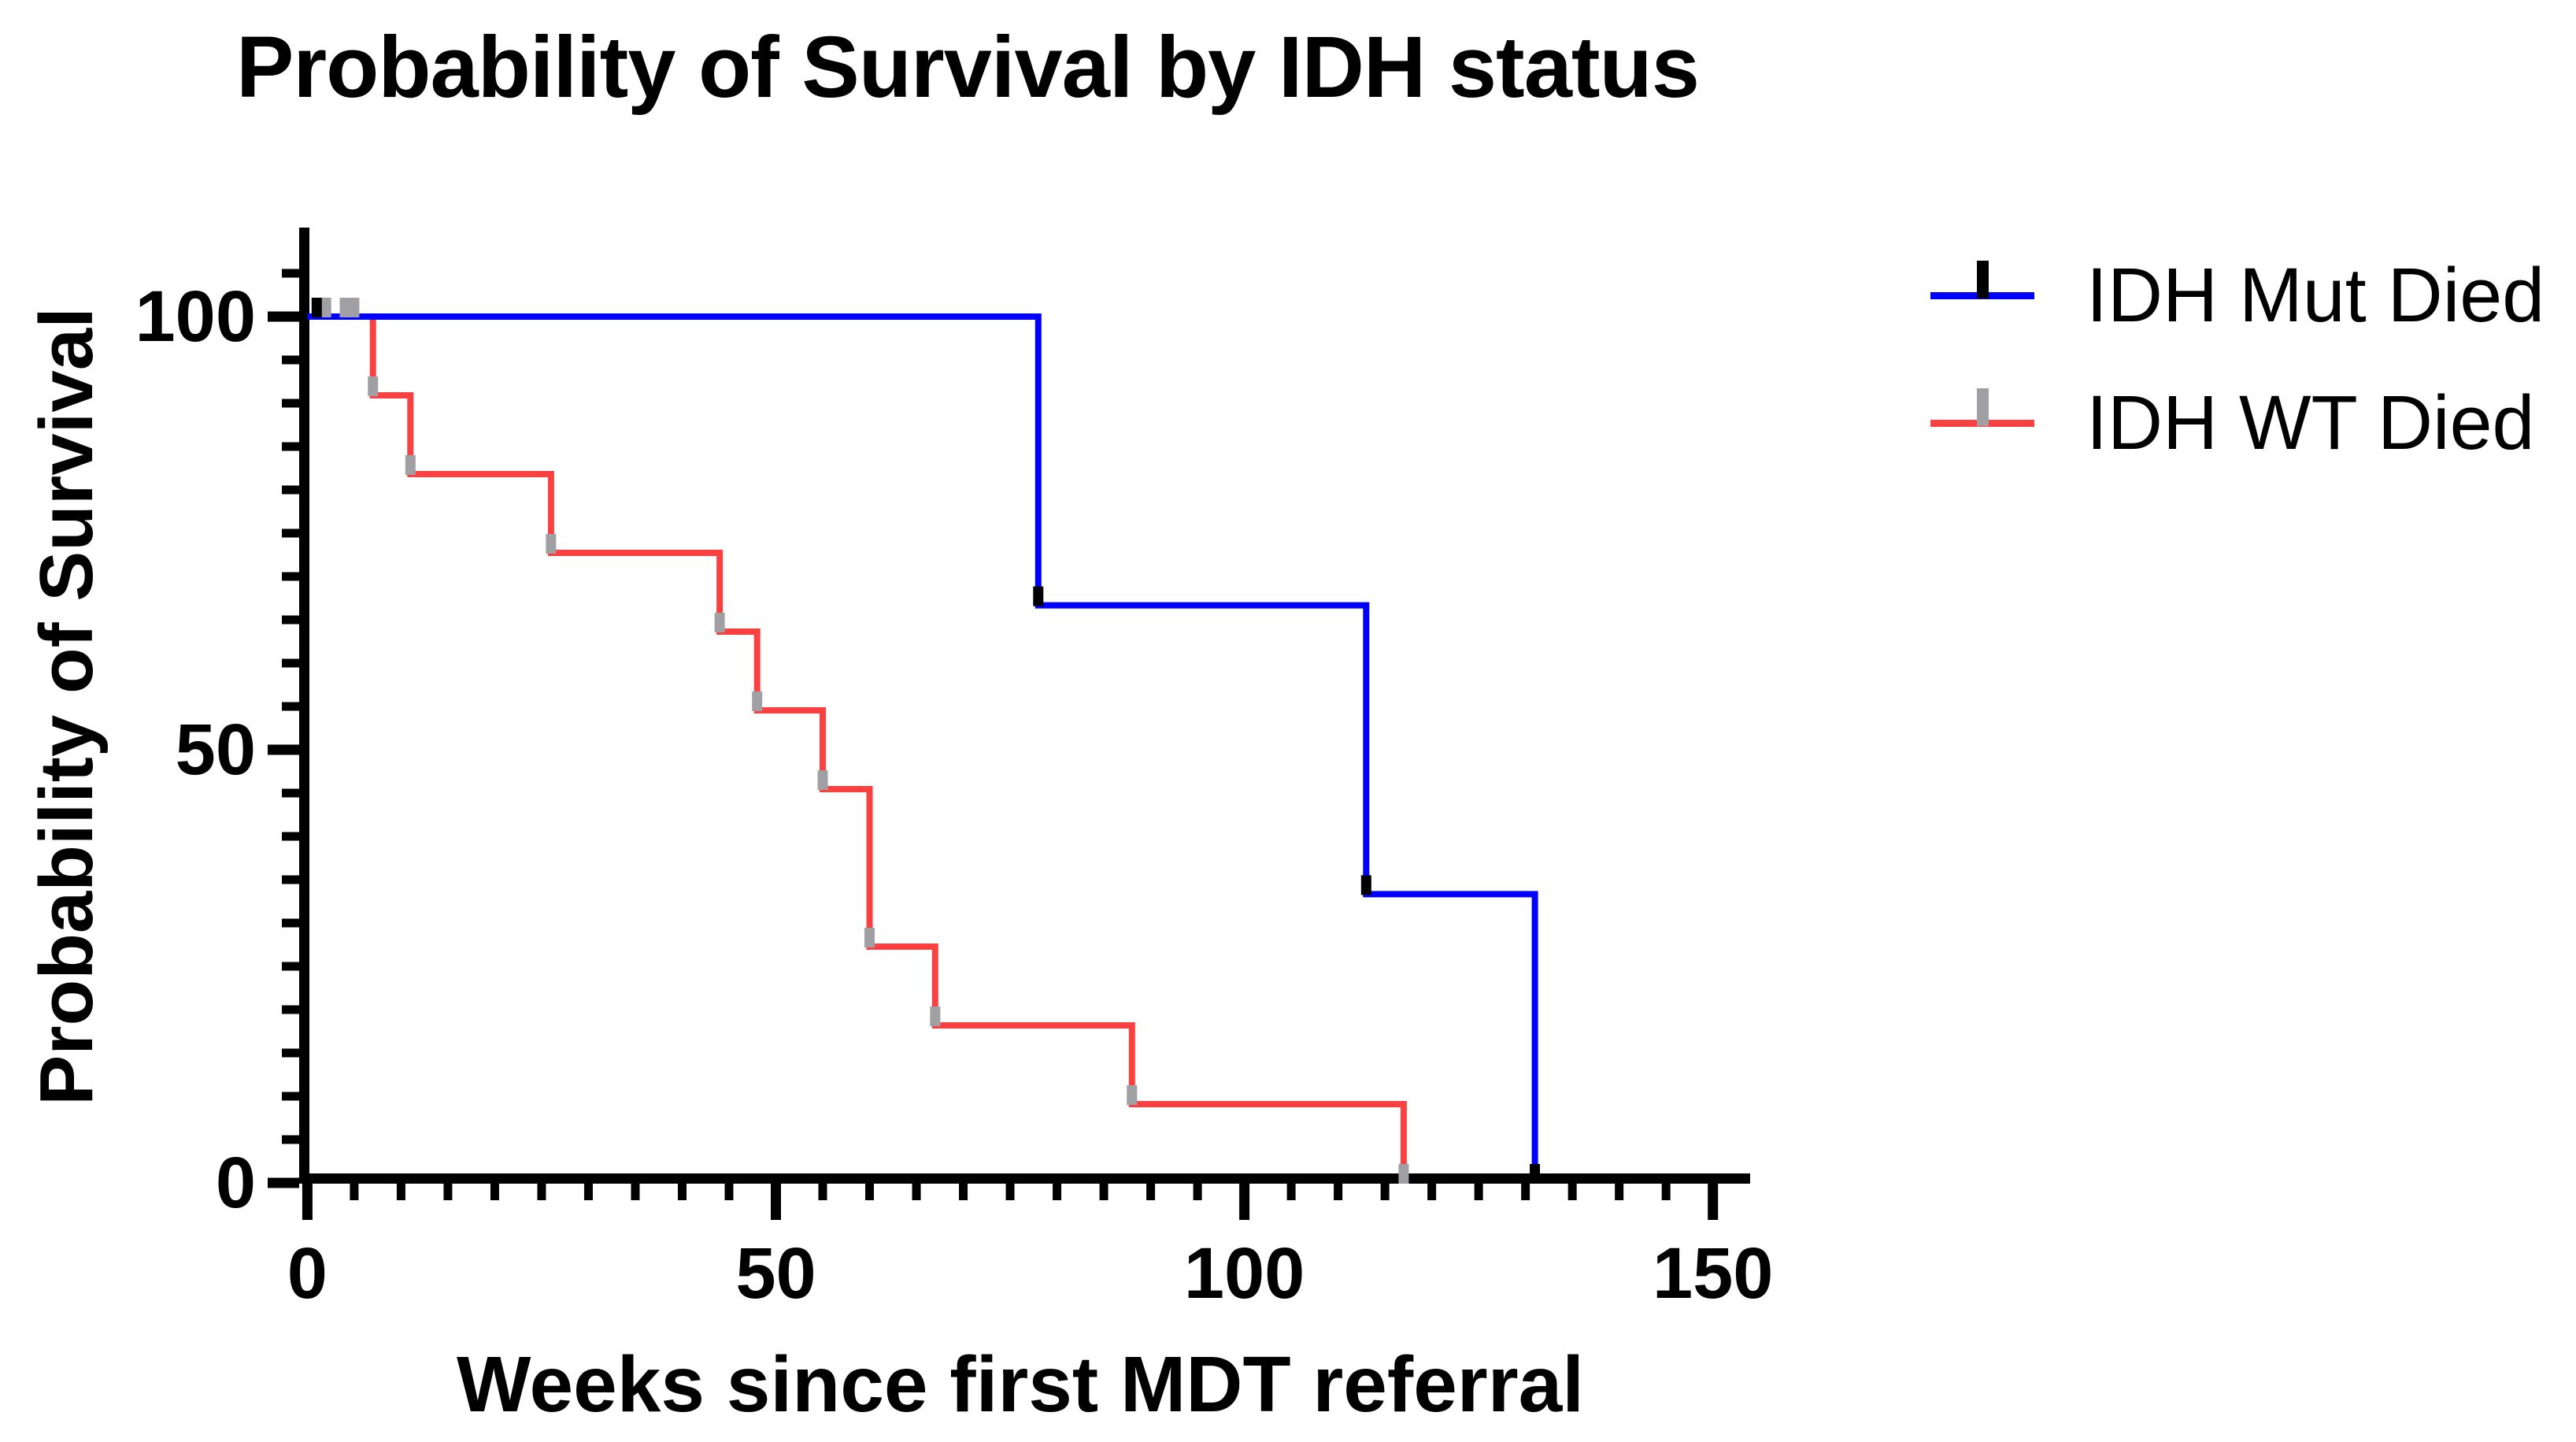 This screenshot has height=1442, width=2576. Describe the element at coordinates (2315, 295) in the screenshot. I see `legend-label: IDH Mut Died` at that location.